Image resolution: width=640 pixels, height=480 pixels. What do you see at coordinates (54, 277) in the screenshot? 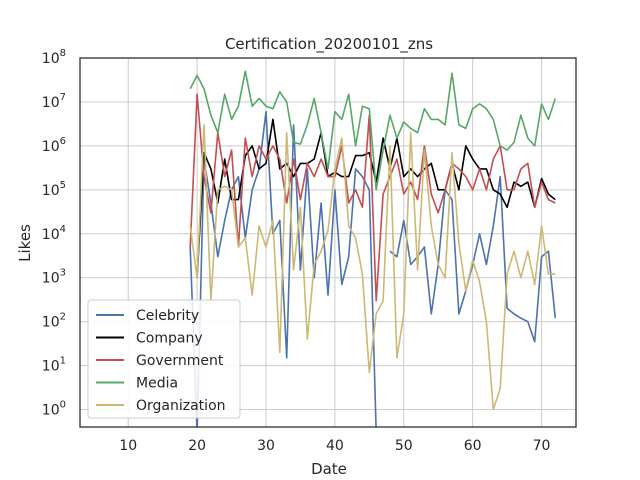
I see `y-tick-label: 10³` at bounding box center [54, 277].